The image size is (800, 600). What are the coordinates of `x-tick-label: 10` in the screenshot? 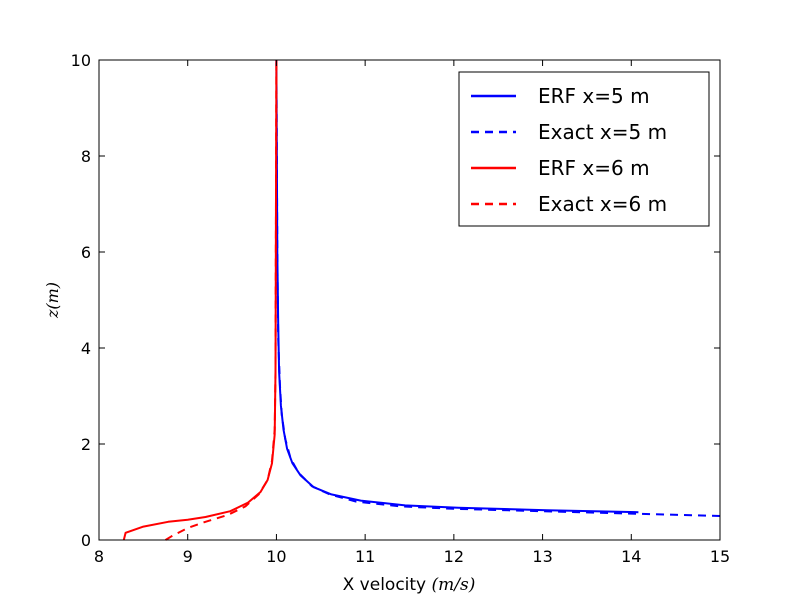 It's located at (276, 556).